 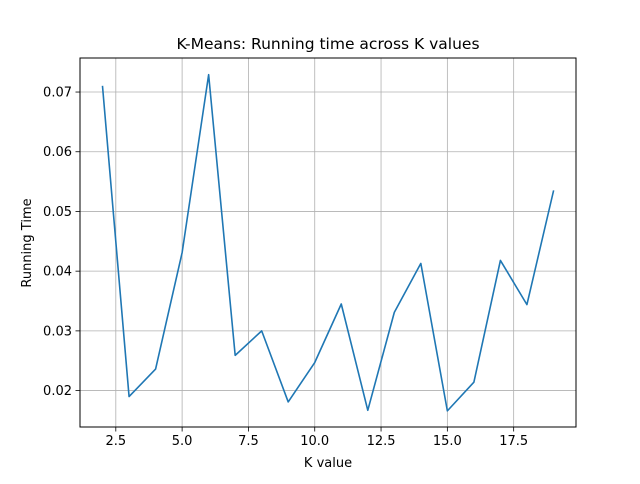 What do you see at coordinates (27, 242) in the screenshot?
I see `y-axis-label: Running Time` at bounding box center [27, 242].